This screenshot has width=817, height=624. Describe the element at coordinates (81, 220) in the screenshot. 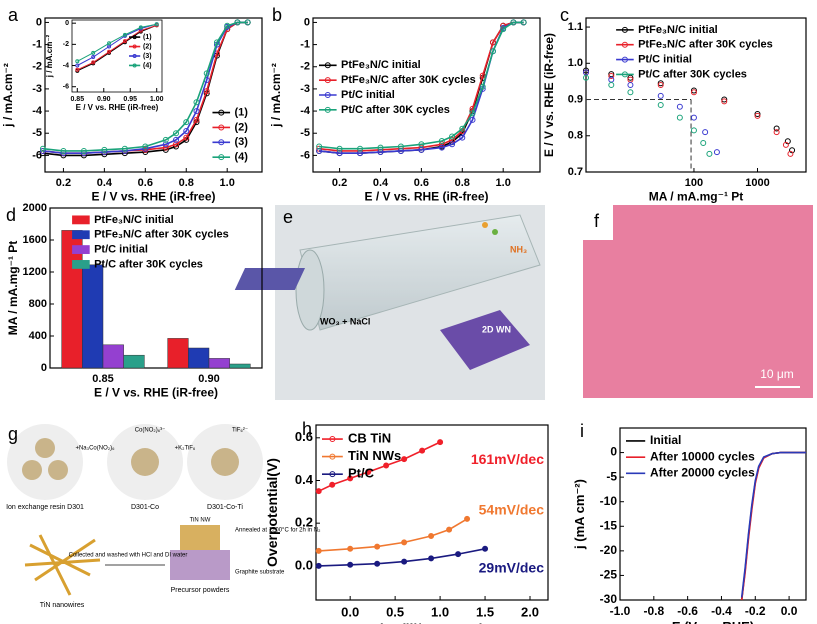

I see `legend-swatch` at that location.